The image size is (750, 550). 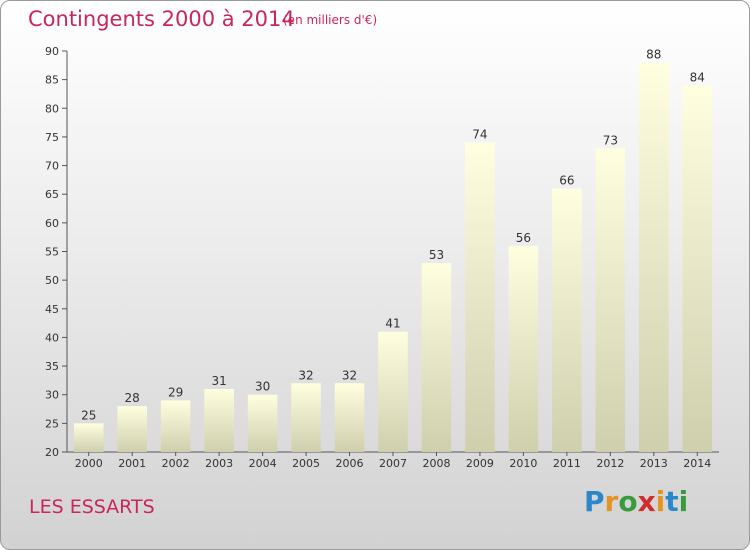 I want to click on x-tick-label: 2003, so click(x=219, y=463).